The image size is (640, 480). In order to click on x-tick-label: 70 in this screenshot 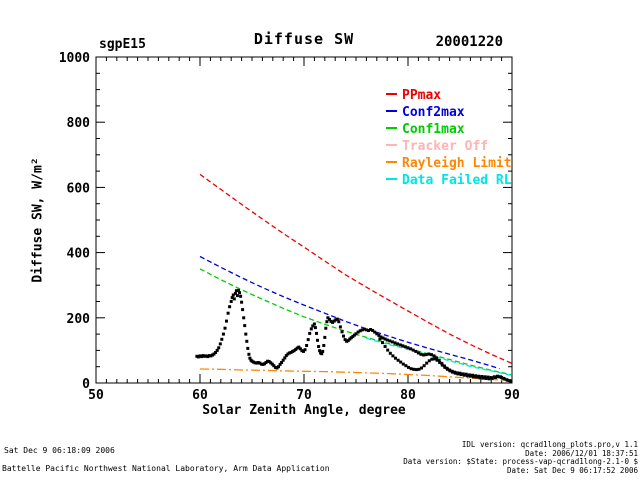, I will do `click(304, 395)`.